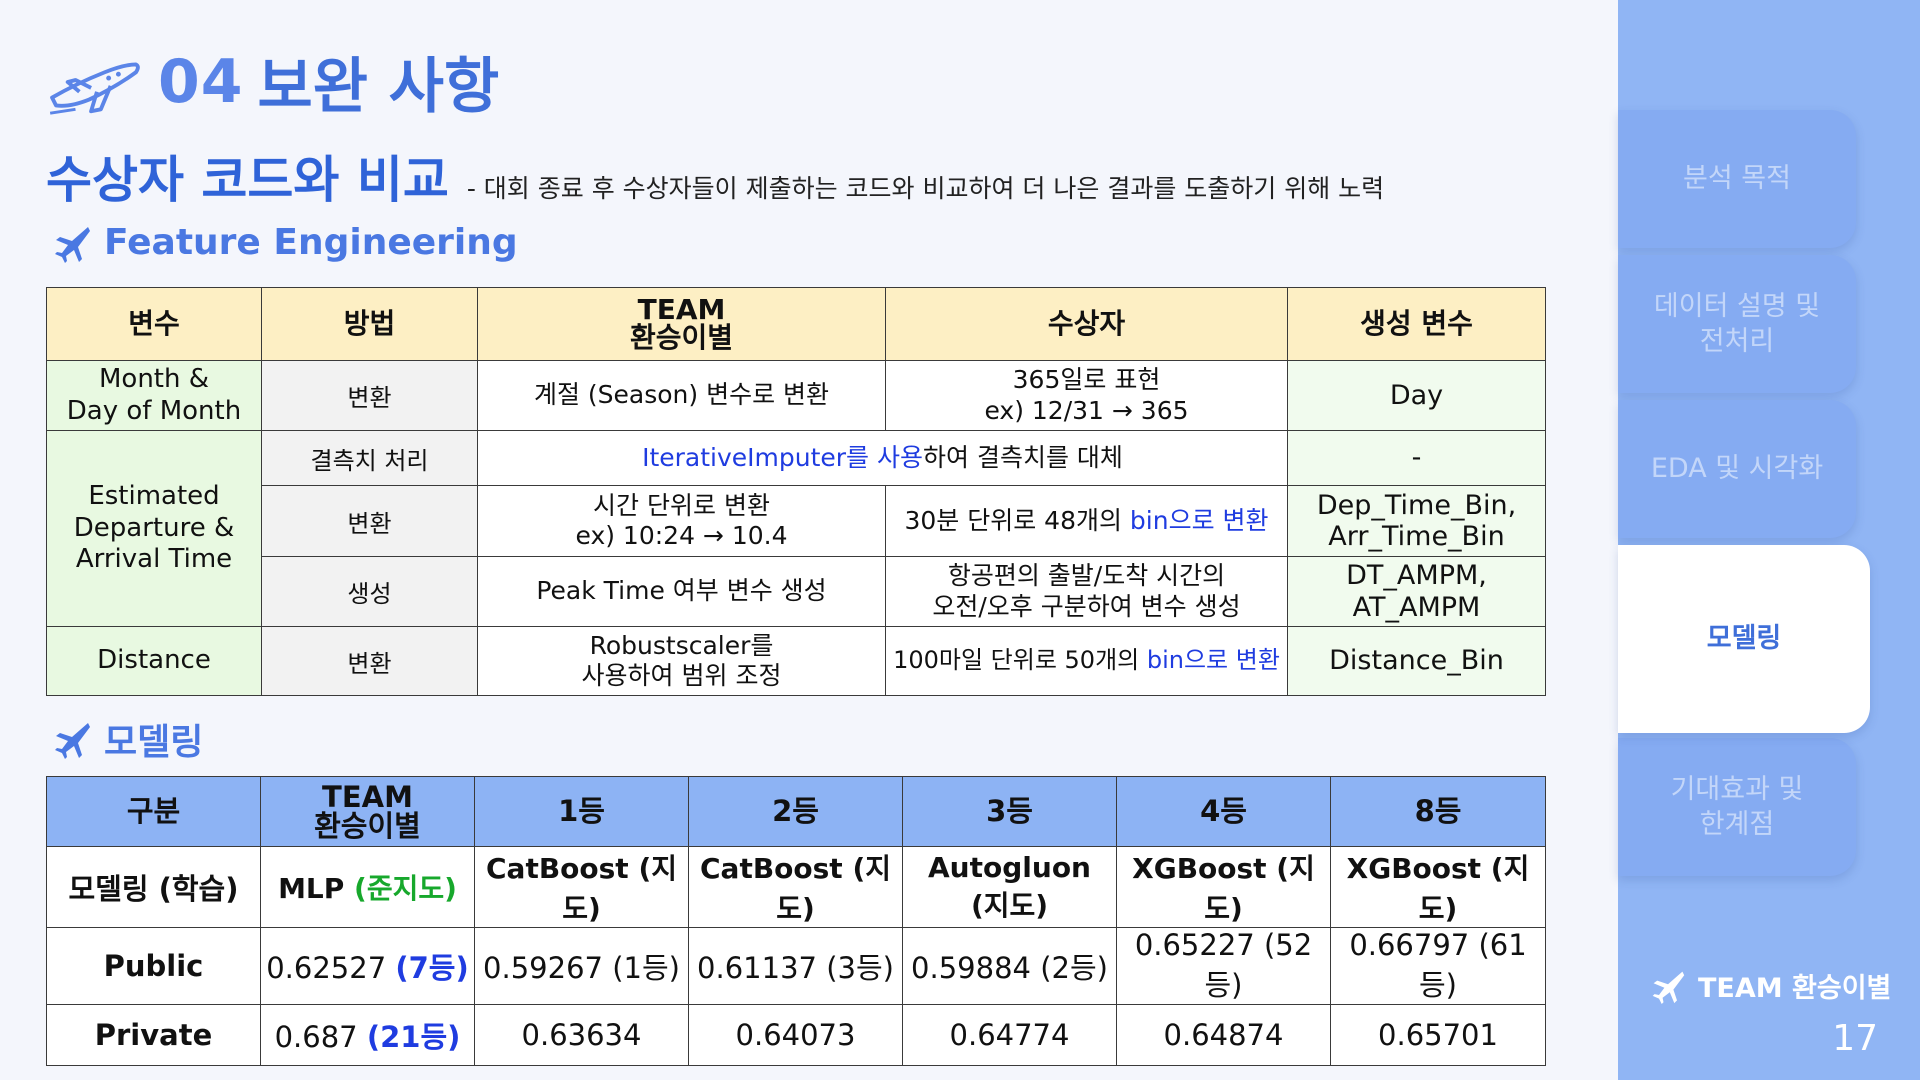 This screenshot has width=1920, height=1080. Describe the element at coordinates (1416, 505) in the screenshot. I see `generated-line: Dep_Time_Bin,` at that location.